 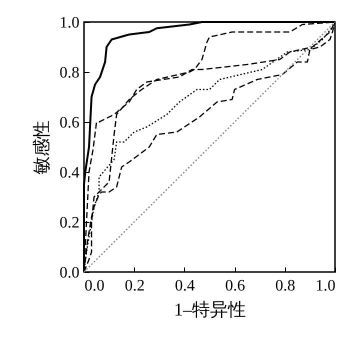 I want to click on x-tick-label: 0.4, so click(x=184, y=286).